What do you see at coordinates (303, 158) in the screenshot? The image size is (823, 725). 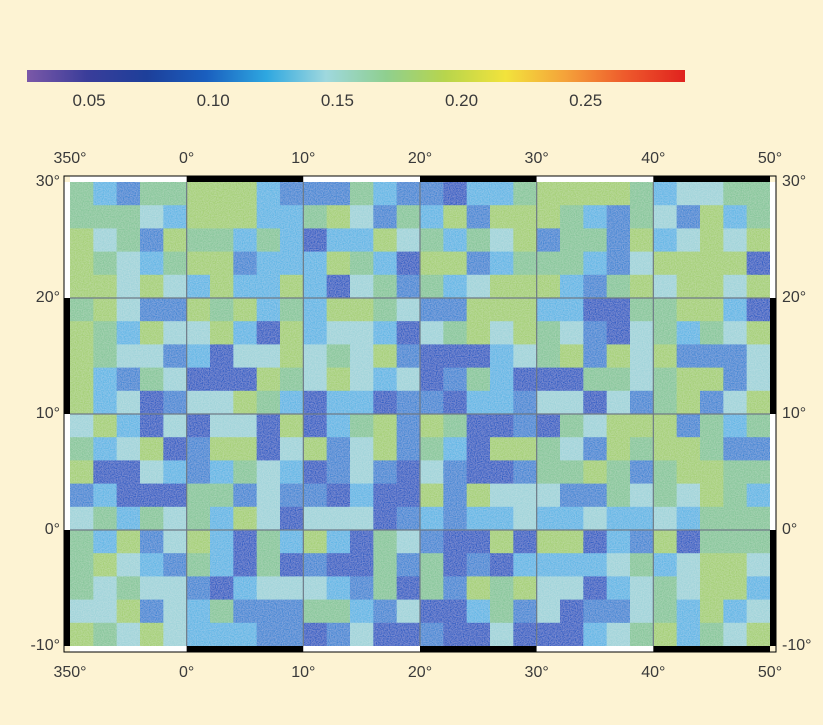 I see `longitude-label-top: 10°` at bounding box center [303, 158].